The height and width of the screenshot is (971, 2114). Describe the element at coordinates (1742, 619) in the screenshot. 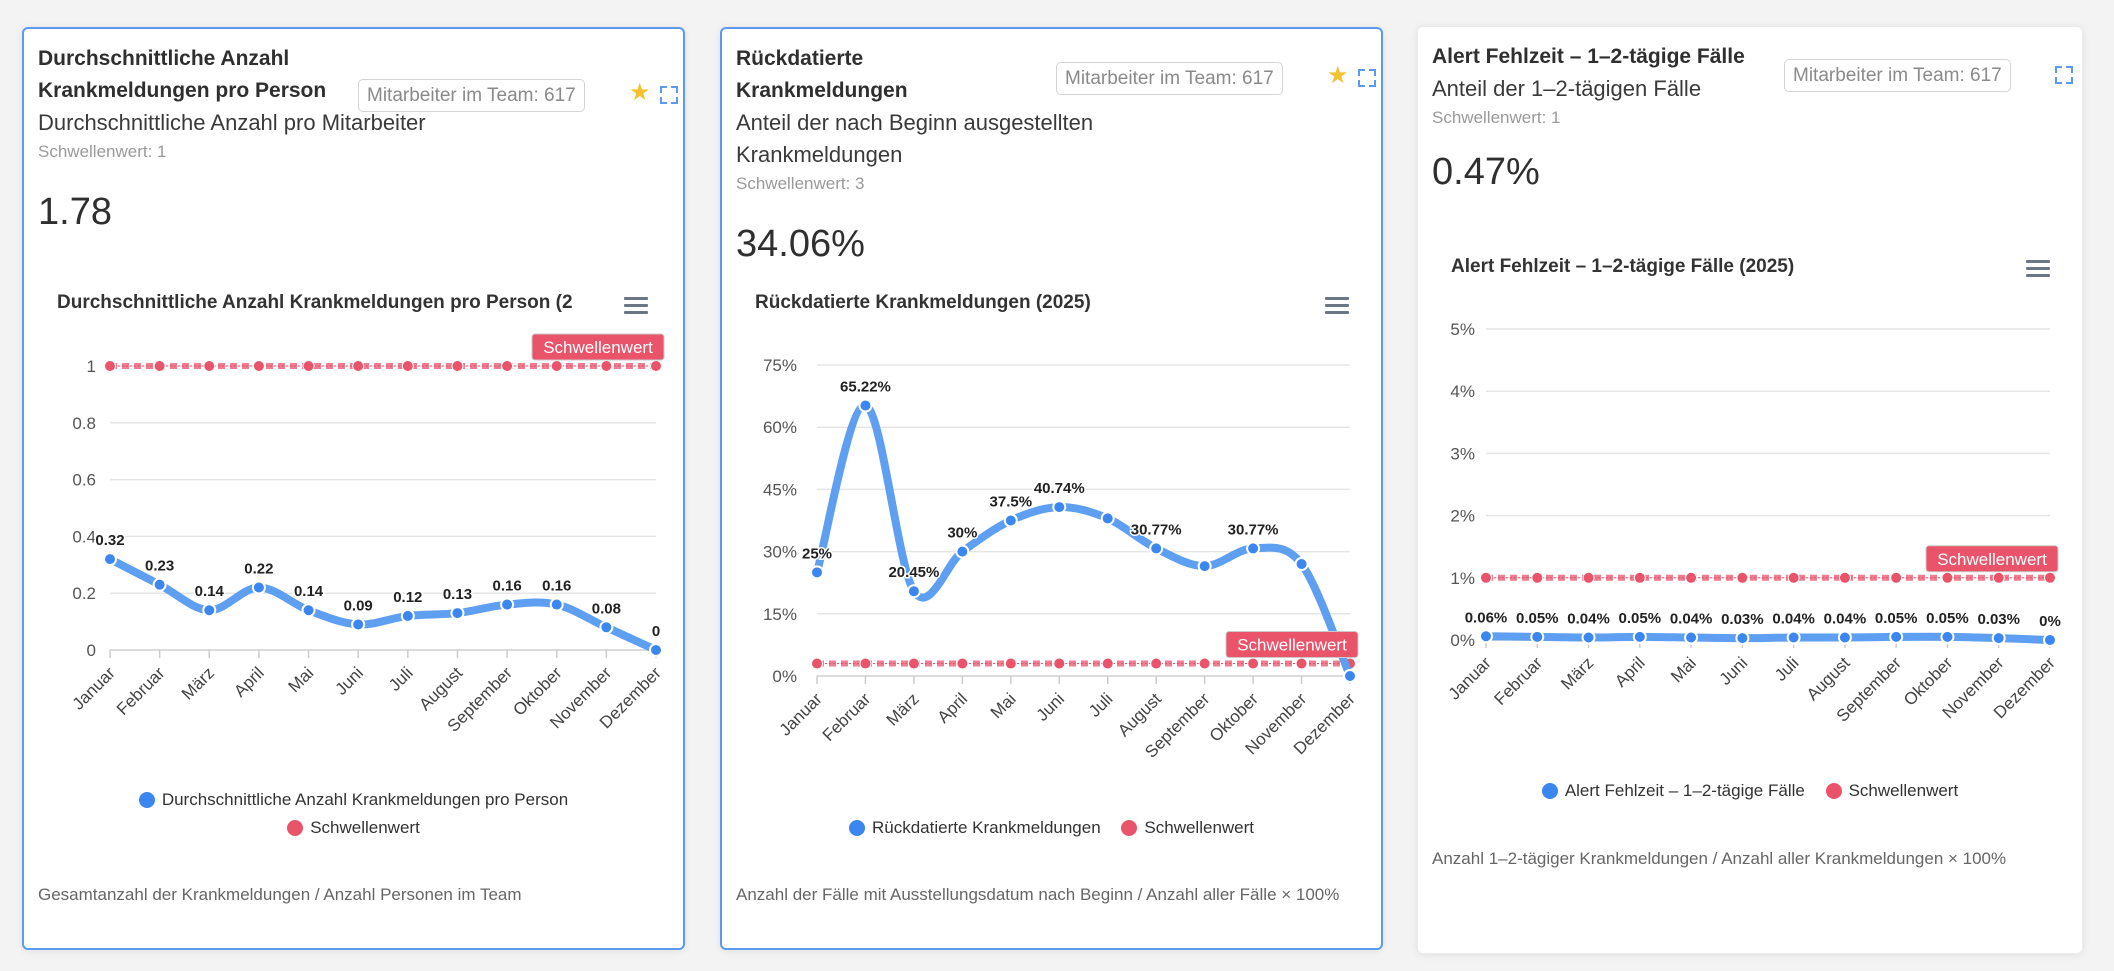

I see `data-label: 0.03%` at that location.